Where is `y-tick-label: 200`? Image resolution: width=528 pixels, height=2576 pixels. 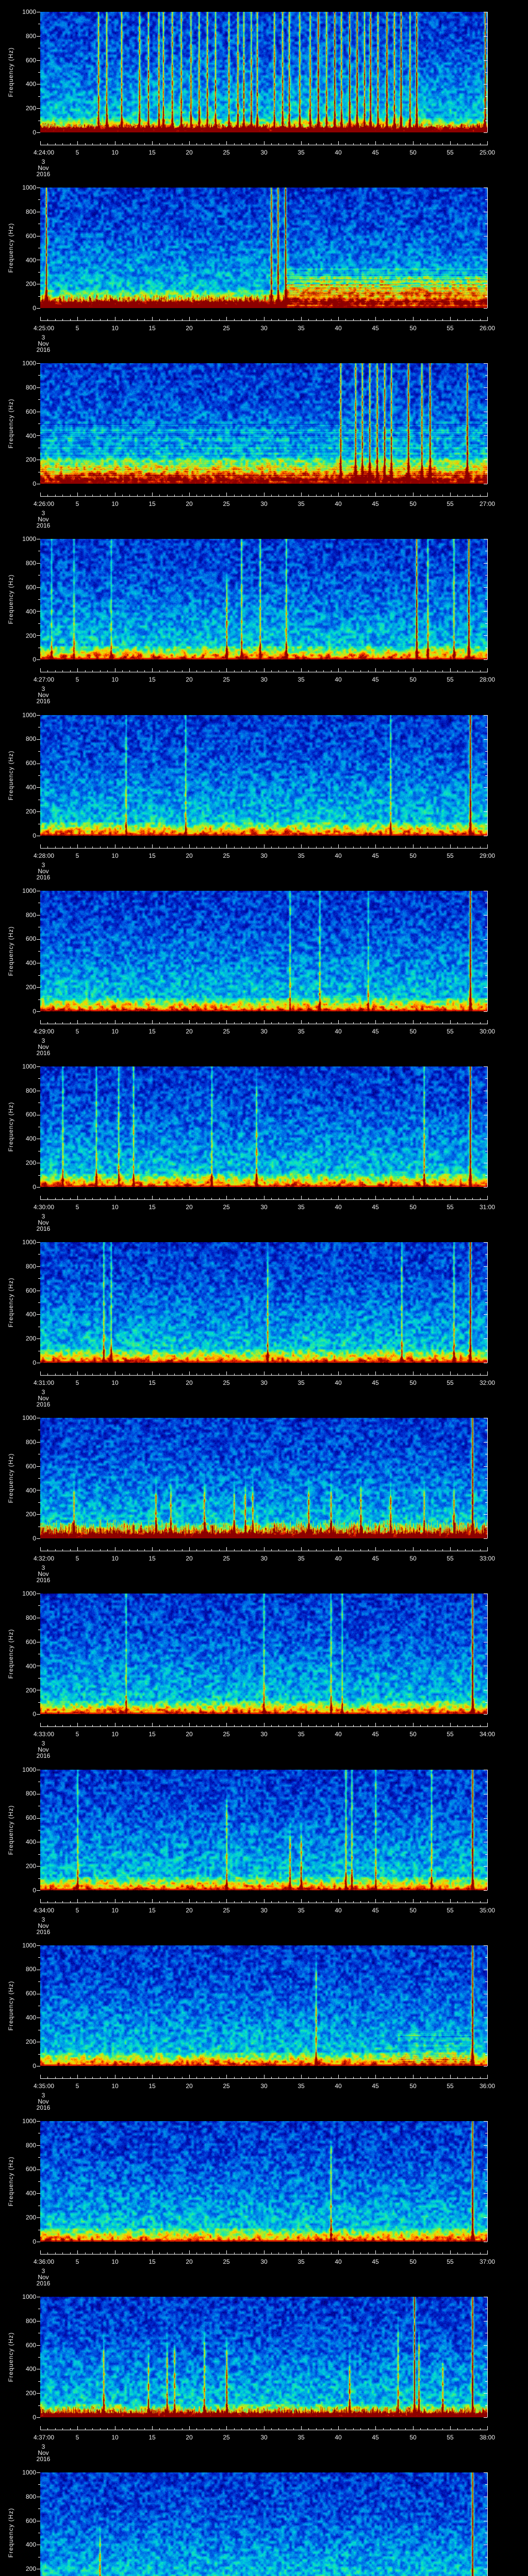 y-tick-label: 200 is located at coordinates (31, 1339).